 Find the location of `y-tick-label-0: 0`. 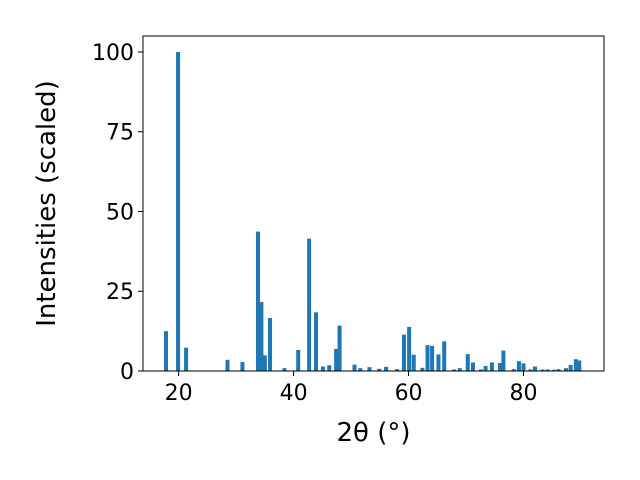

y-tick-label-0: 0 is located at coordinates (127, 372).